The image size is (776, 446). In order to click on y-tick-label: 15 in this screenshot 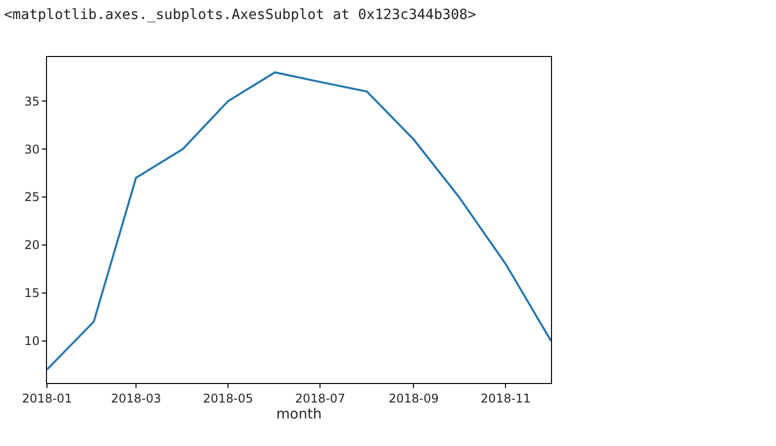, I will do `click(32, 293)`.